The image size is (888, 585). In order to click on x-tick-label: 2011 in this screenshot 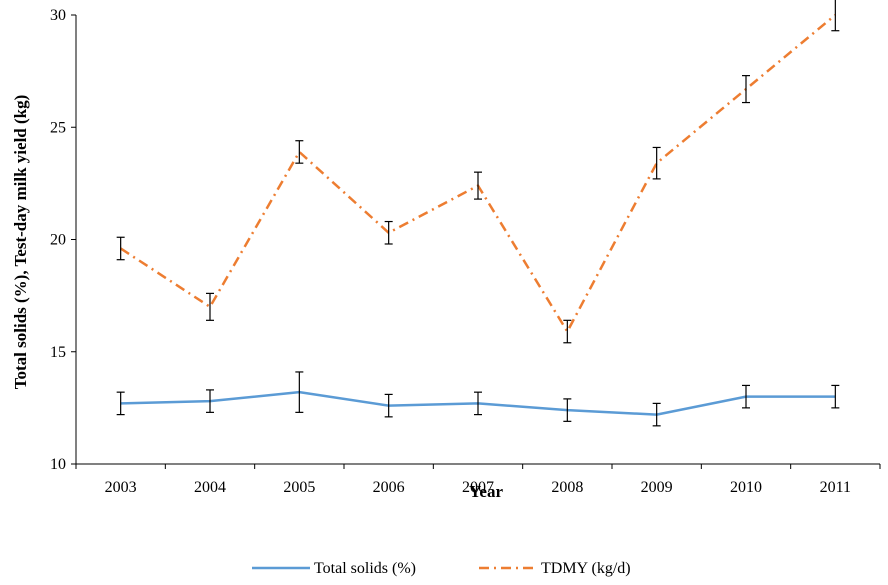, I will do `click(835, 487)`.